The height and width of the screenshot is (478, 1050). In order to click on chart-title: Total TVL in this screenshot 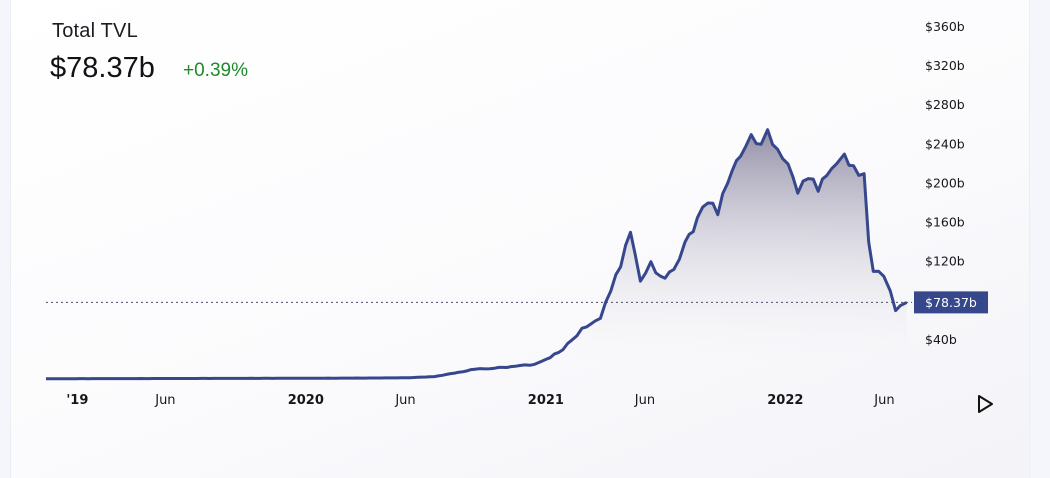, I will do `click(95, 31)`.